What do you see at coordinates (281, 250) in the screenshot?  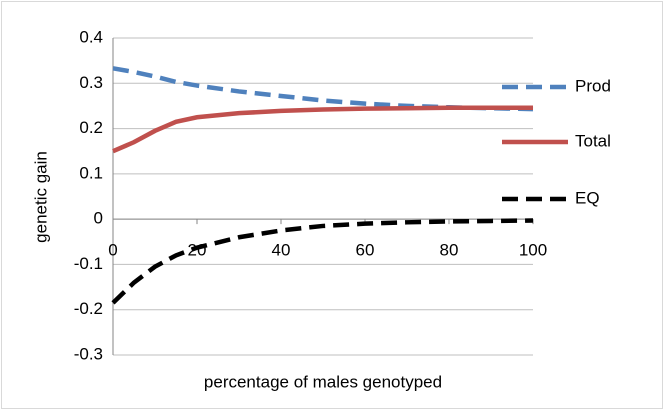 I see `x-tick-label: 40` at bounding box center [281, 250].